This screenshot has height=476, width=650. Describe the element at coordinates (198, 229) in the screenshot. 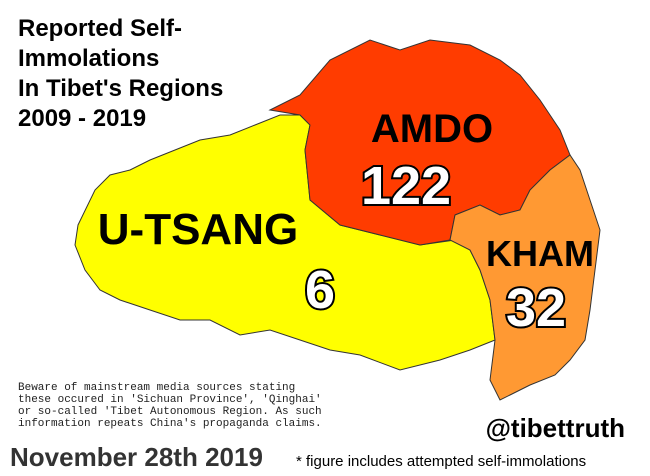

I see `region-name: U-TSANG` at that location.